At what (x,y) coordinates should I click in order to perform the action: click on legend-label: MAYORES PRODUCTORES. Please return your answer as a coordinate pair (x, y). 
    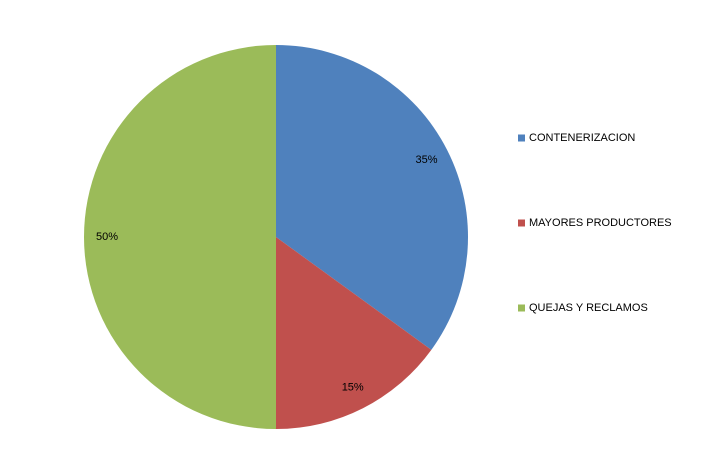
    Looking at the image, I should click on (600, 223).